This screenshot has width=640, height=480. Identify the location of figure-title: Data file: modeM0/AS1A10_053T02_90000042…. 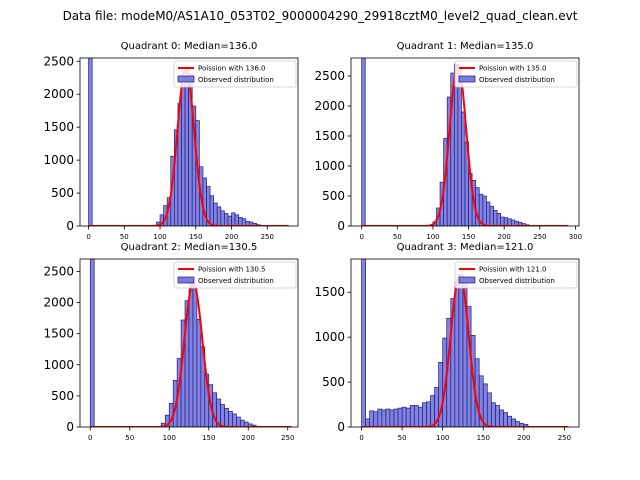
(320, 16).